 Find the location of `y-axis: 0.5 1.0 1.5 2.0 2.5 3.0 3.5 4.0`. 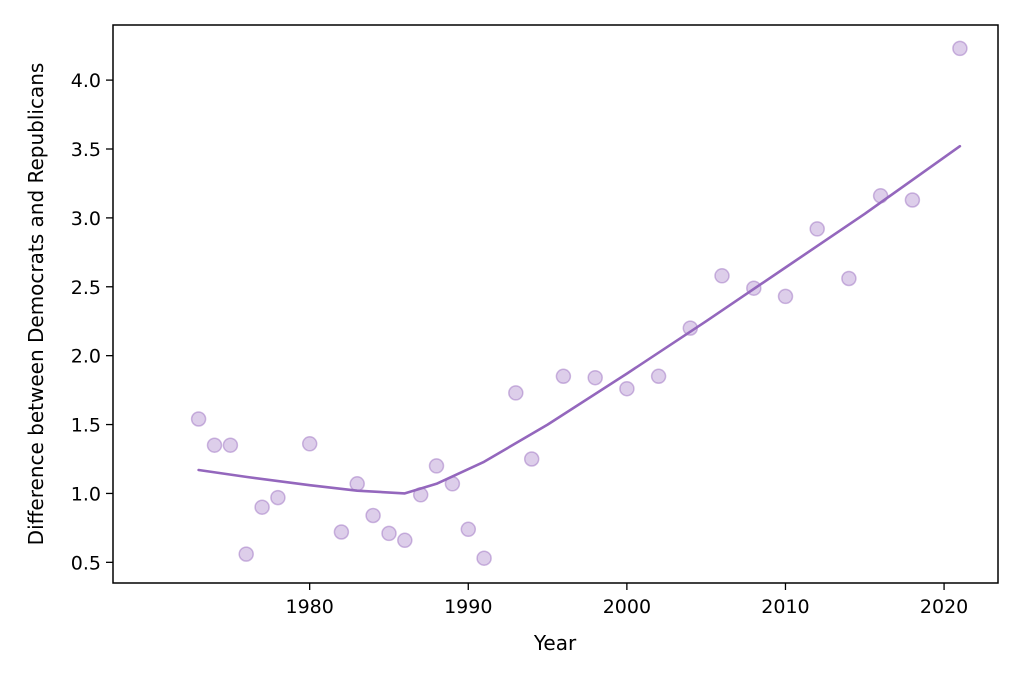

y-axis: 0.5 1.0 1.5 2.0 2.5 3.0 3.5 4.0 is located at coordinates (92, 322).